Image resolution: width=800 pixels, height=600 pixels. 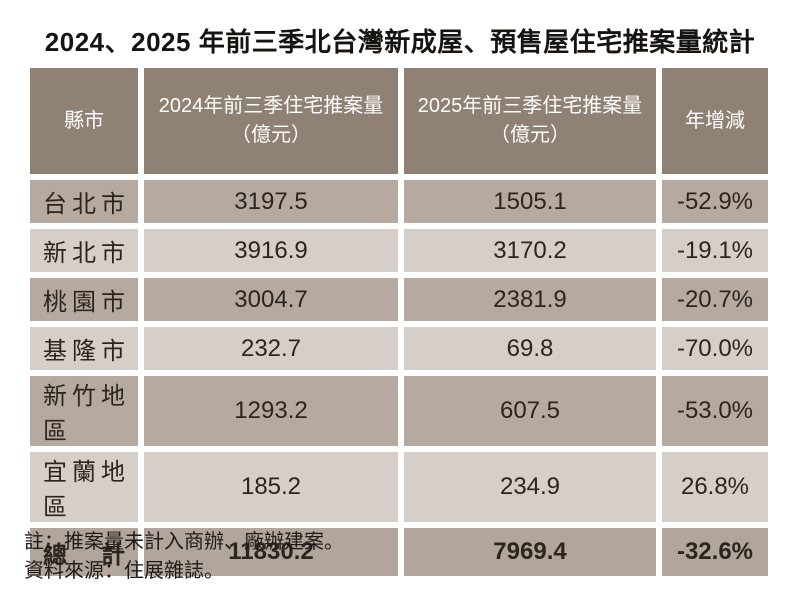 I want to click on region-cell: 台北市, so click(x=84, y=201).